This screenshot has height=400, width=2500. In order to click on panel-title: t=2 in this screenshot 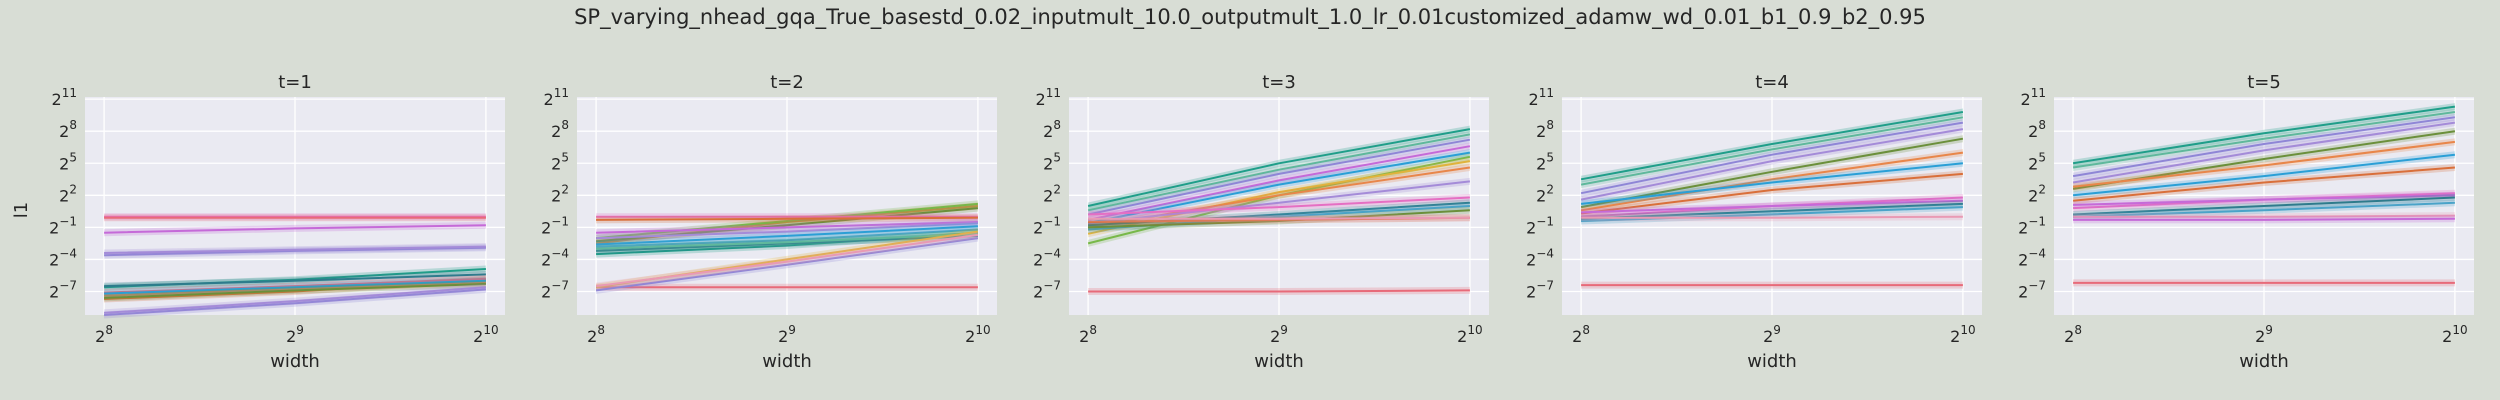, I will do `click(787, 82)`.